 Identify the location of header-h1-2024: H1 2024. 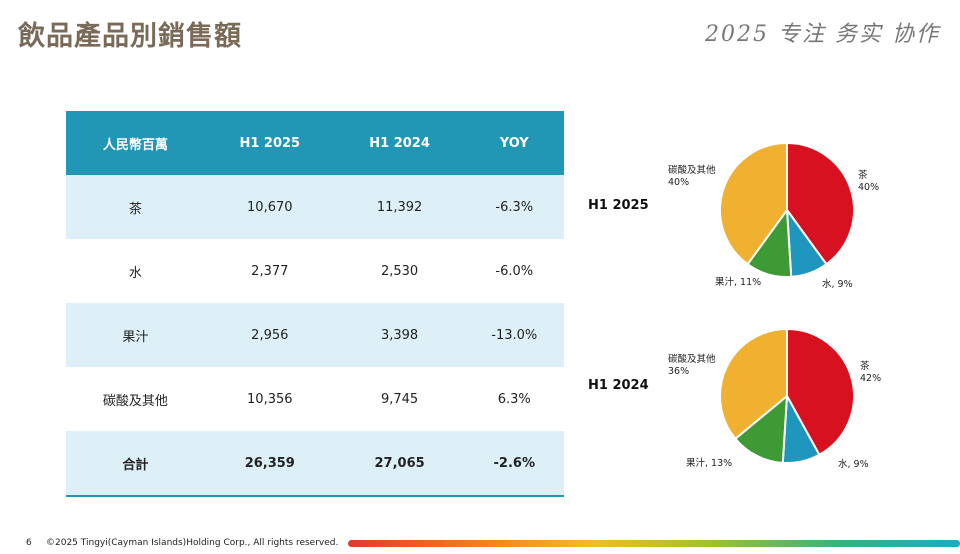
(399, 143).